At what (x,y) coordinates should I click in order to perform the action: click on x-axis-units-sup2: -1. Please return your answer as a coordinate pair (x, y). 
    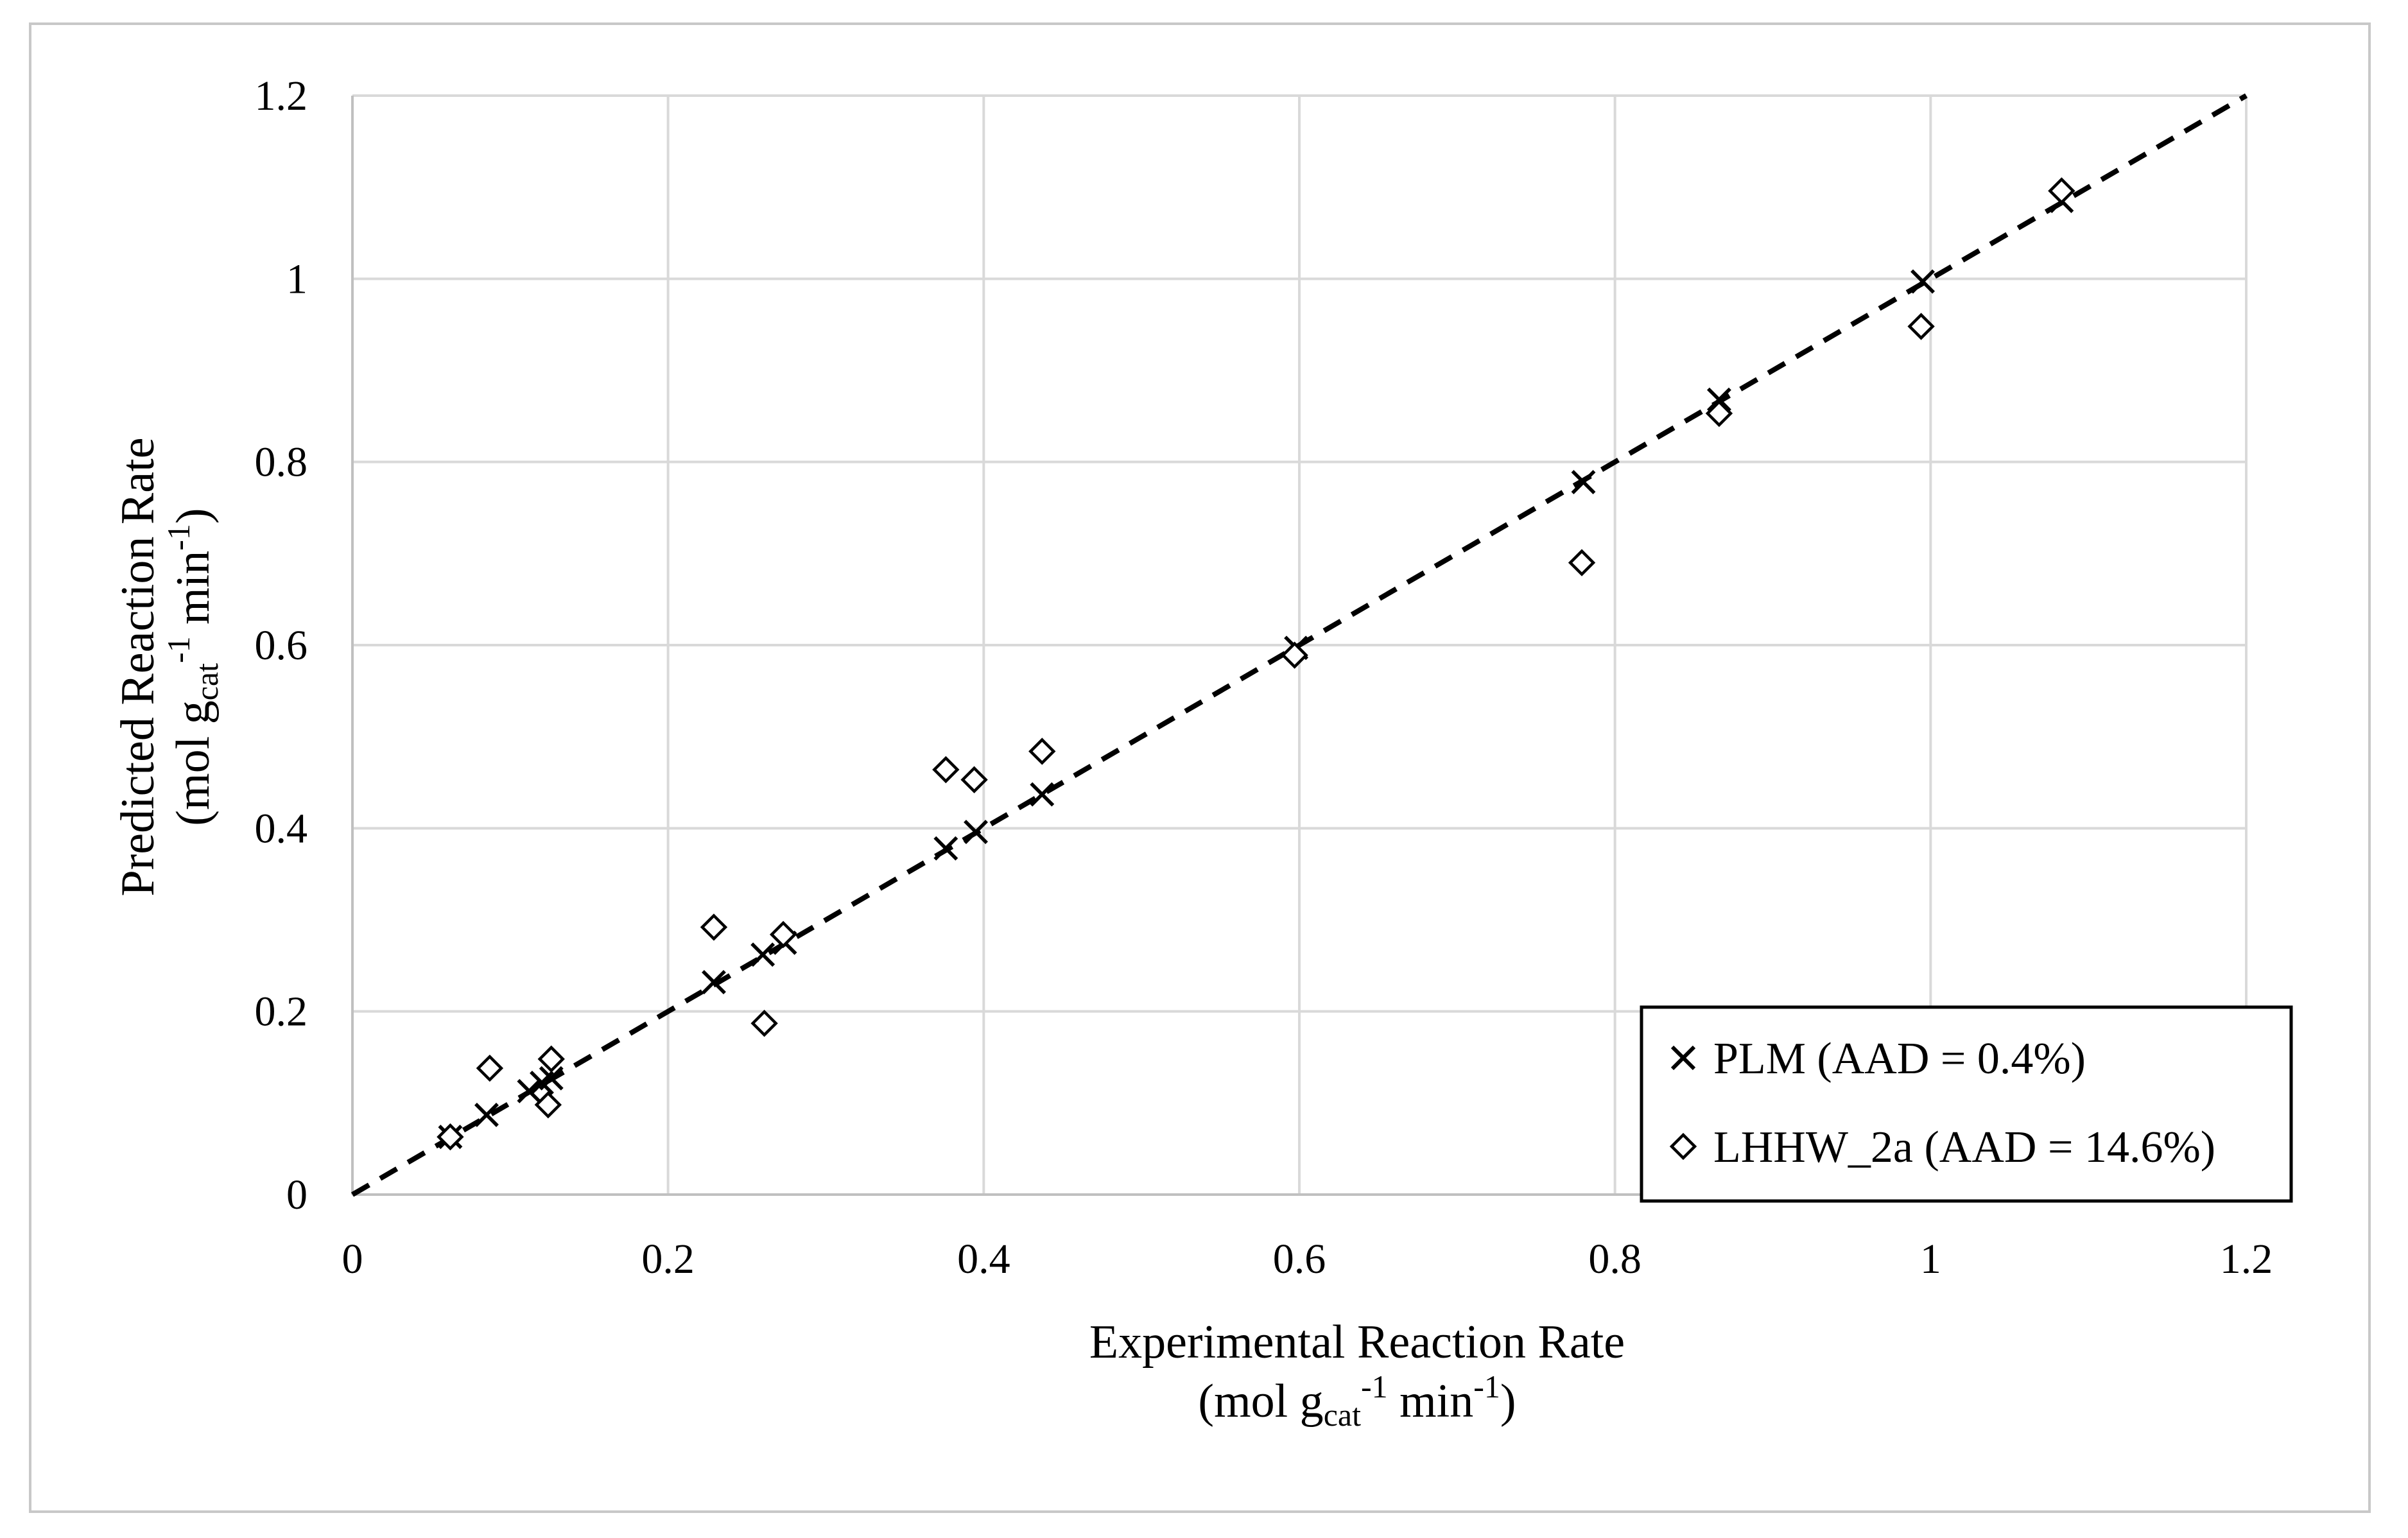
    Looking at the image, I should click on (1486, 1386).